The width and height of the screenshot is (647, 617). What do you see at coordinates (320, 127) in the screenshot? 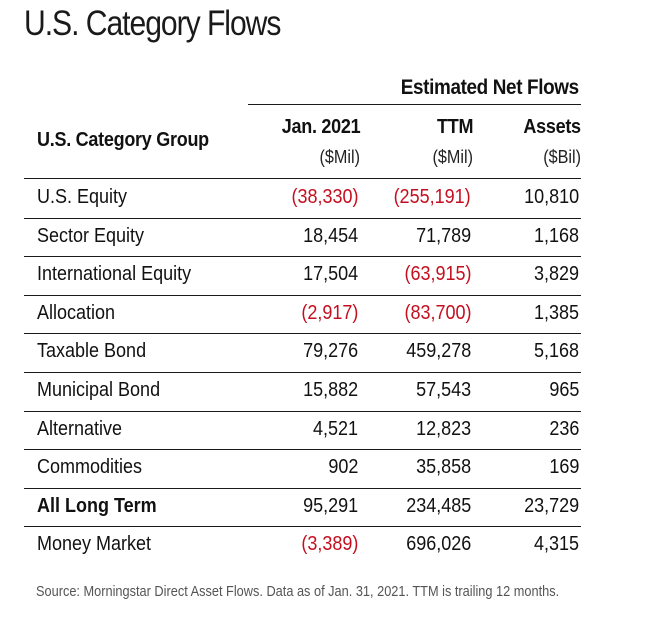
I see `jan-column-header: Jan. 2021` at bounding box center [320, 127].